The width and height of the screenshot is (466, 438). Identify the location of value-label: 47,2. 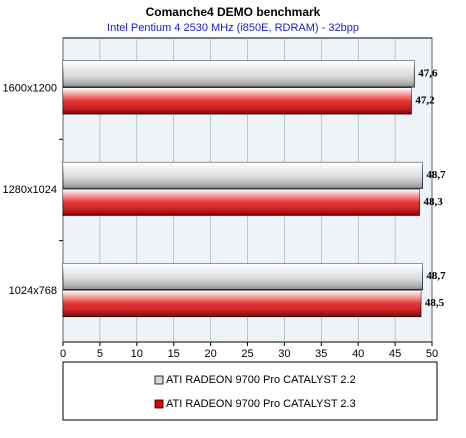
(425, 101).